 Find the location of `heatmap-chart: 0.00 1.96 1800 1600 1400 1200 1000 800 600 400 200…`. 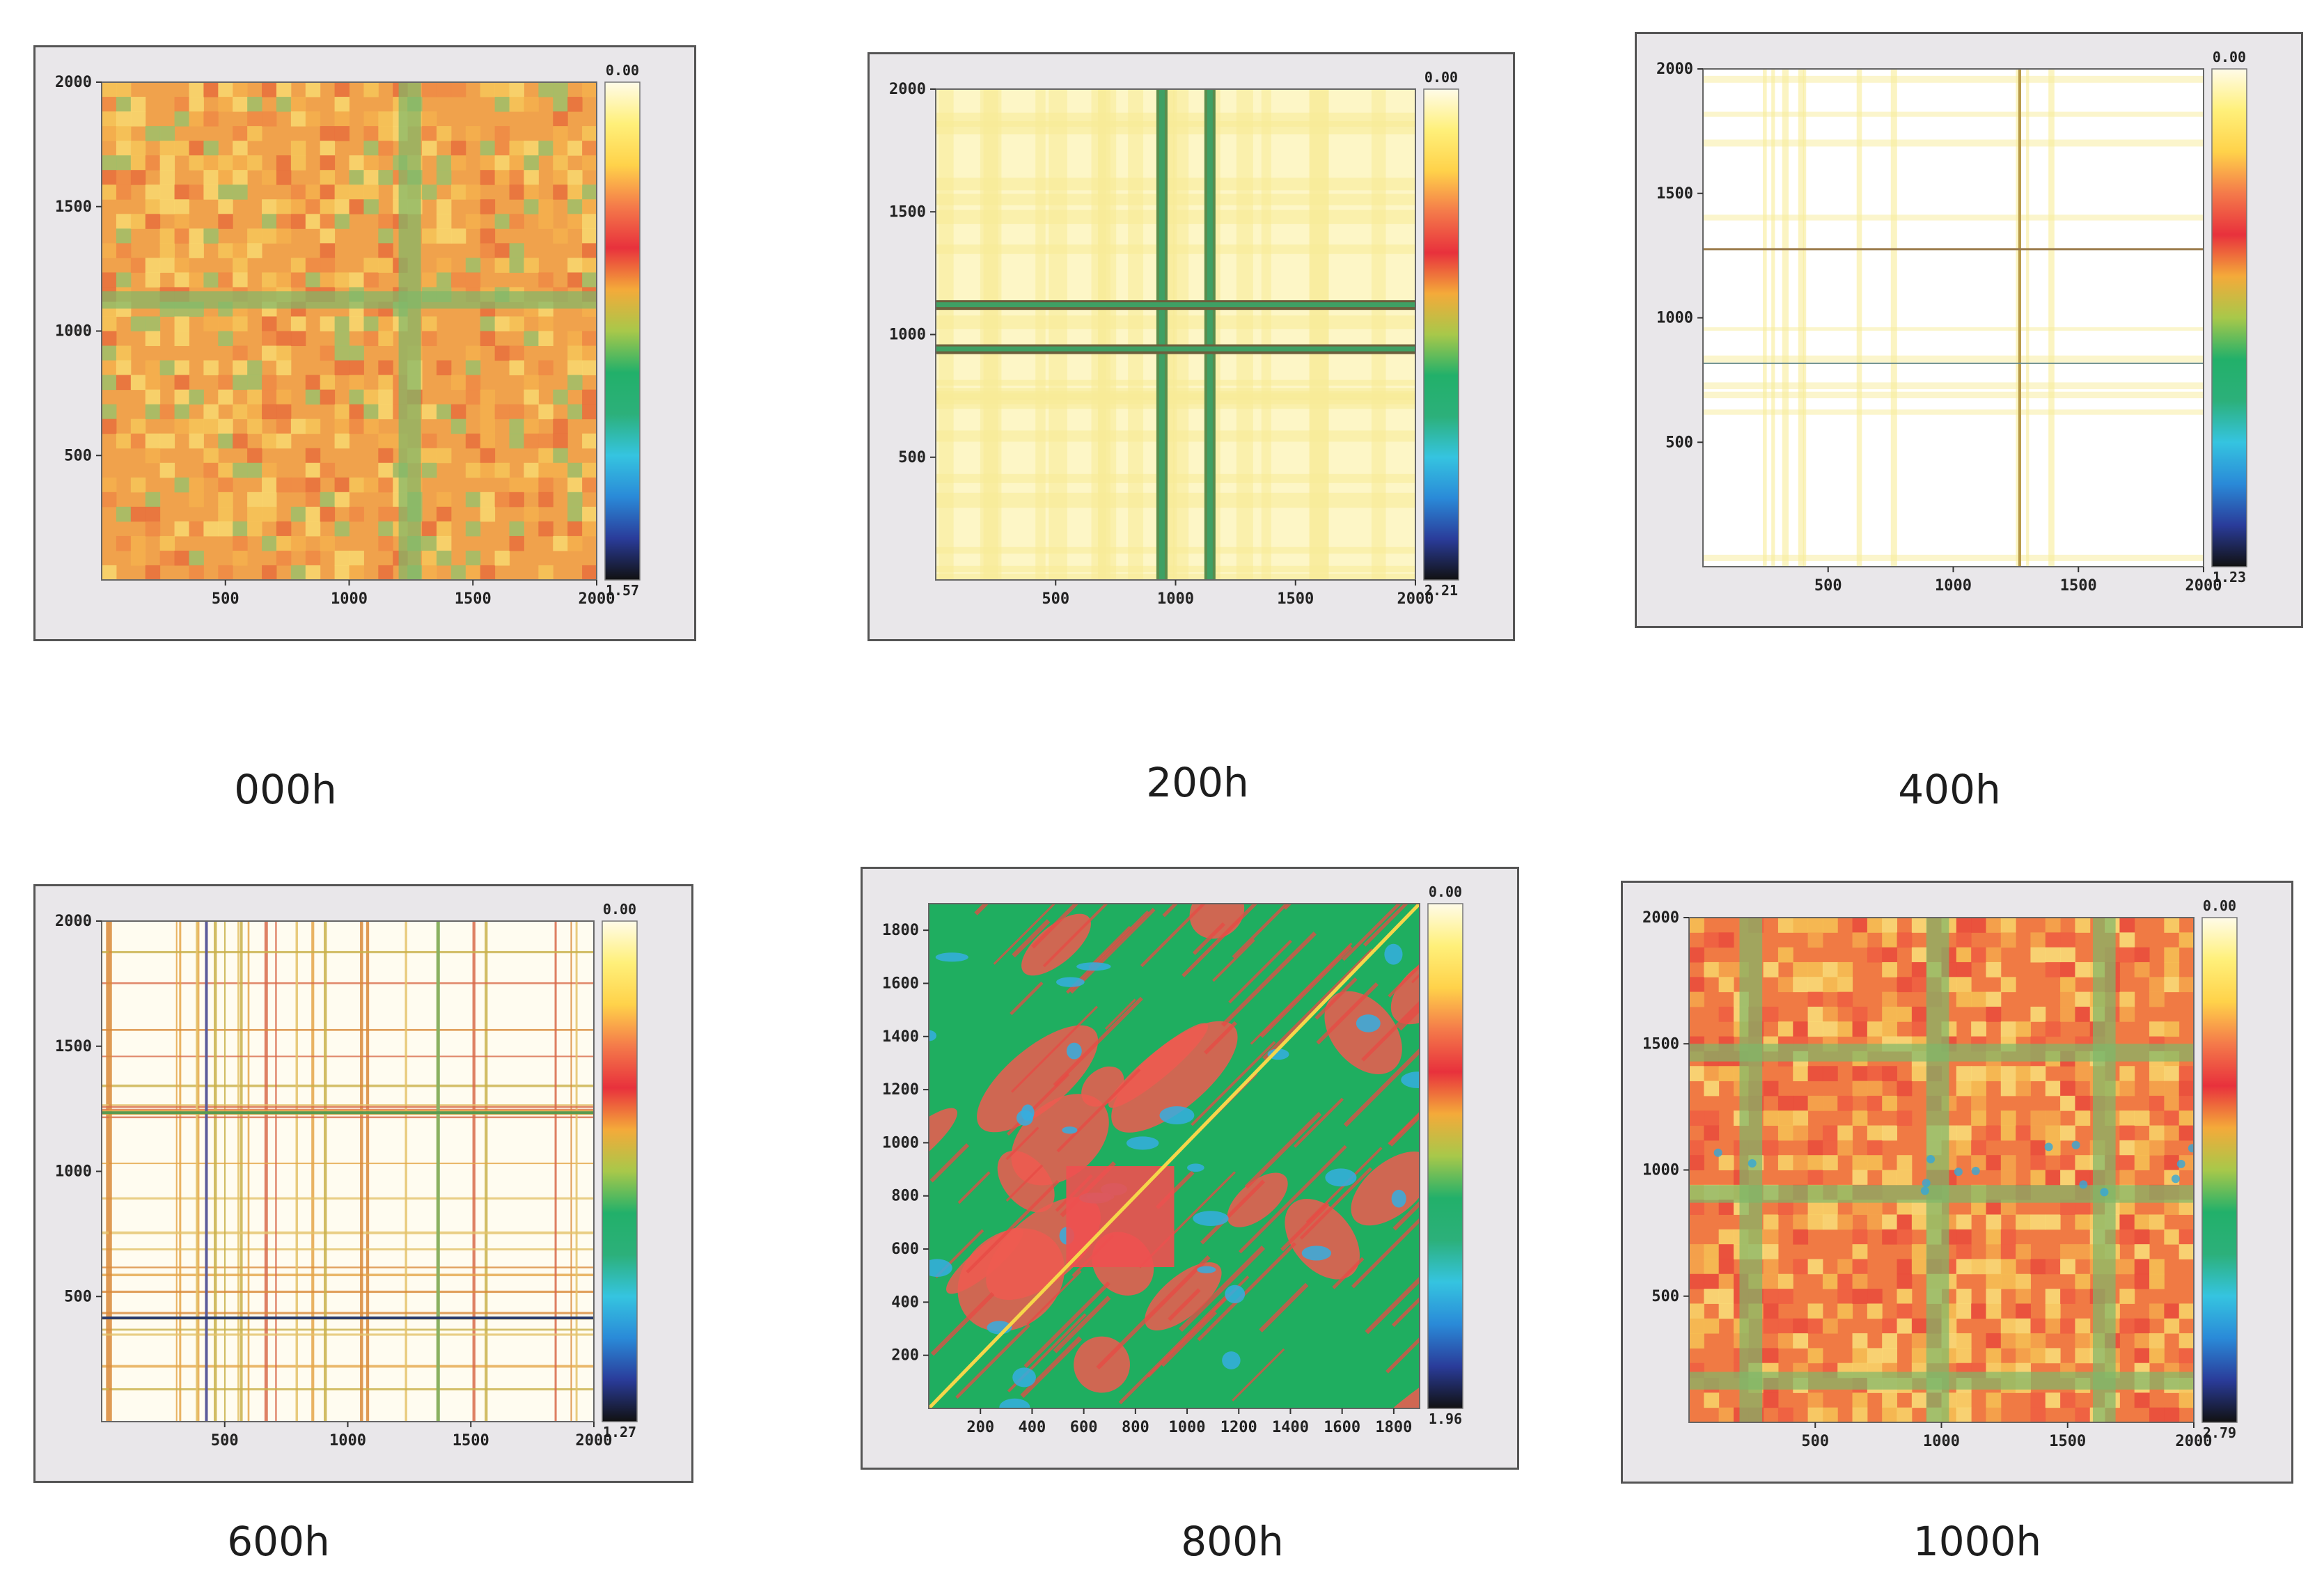

heatmap-chart: 0.00 1.96 1800 1600 1400 1200 1000 800 600 400 200… is located at coordinates (1172, 1159).